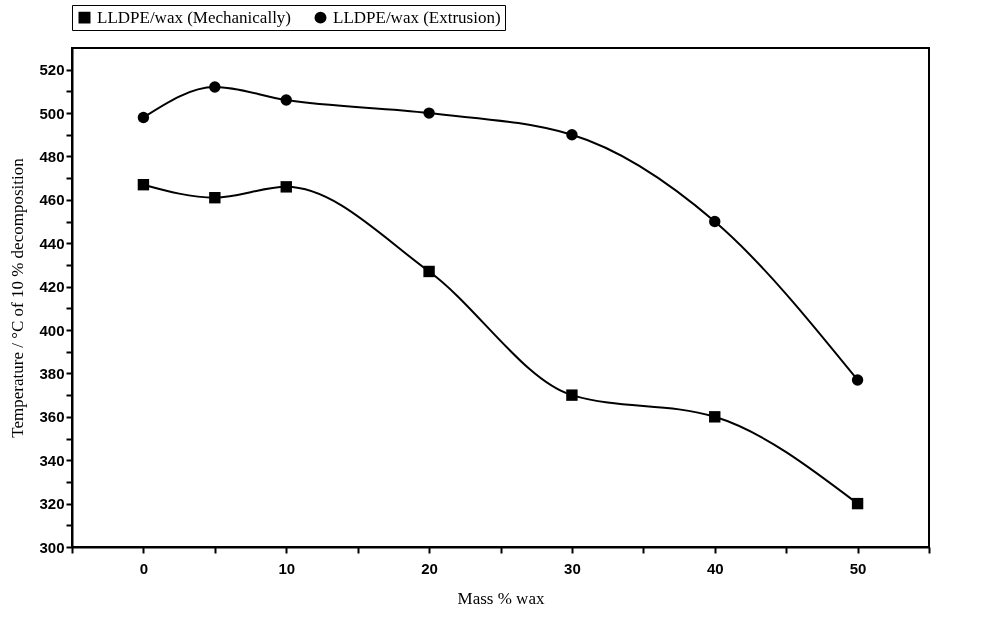  Describe the element at coordinates (18, 297) in the screenshot. I see `y-axis-title: Temperature / °C of 10 % decomposition` at that location.